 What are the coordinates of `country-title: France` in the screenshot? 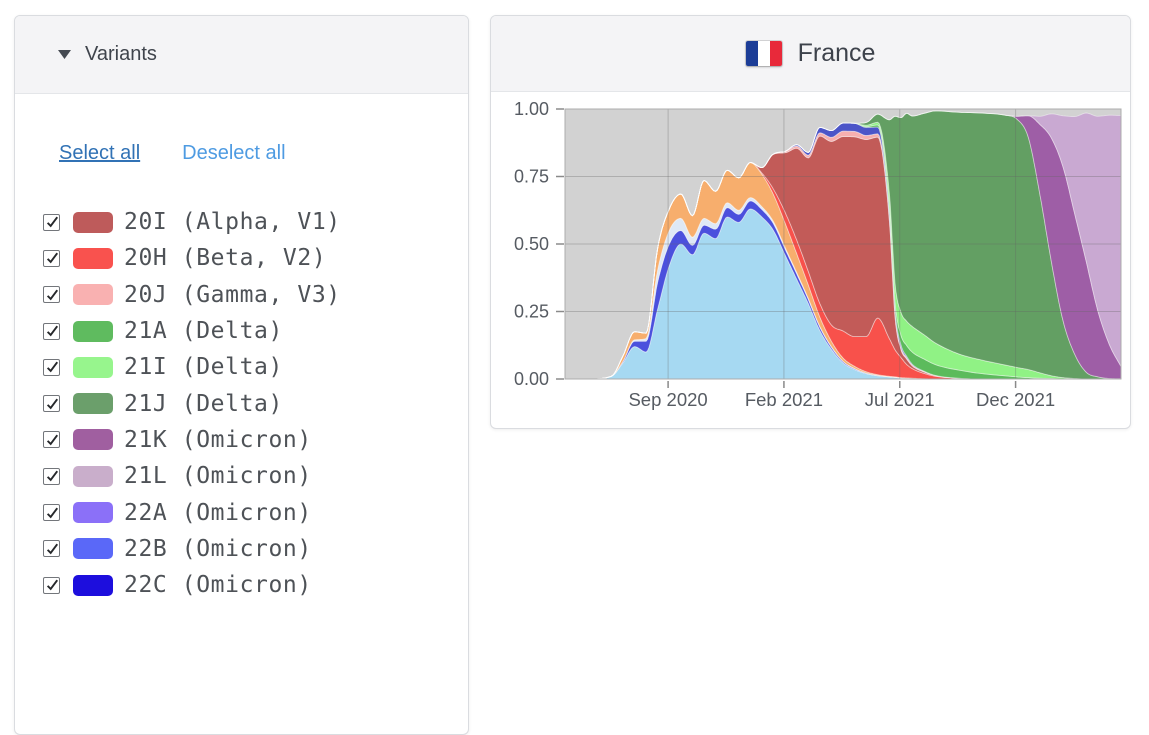 It's located at (836, 53).